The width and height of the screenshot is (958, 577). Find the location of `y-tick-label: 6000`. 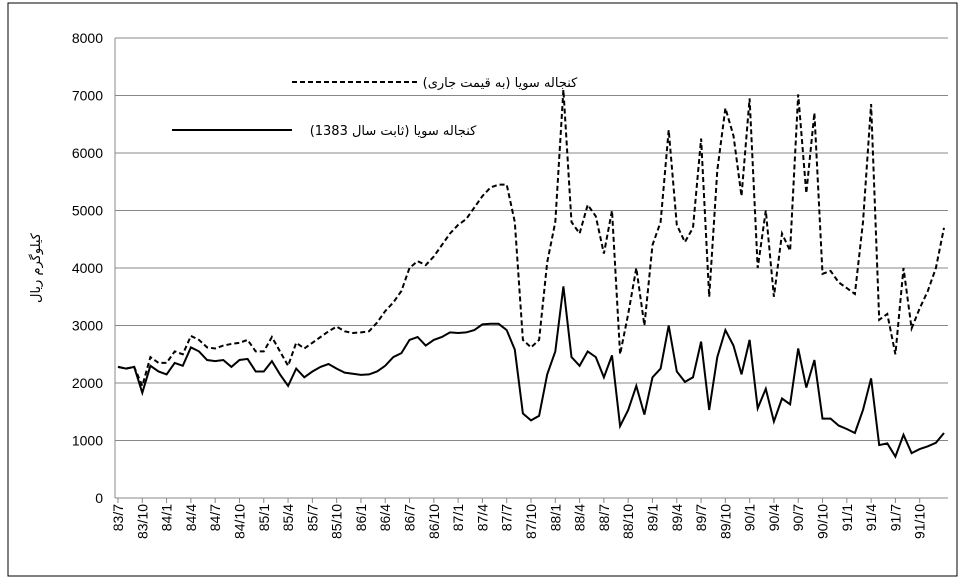

y-tick-label: 6000 is located at coordinates (87, 153).